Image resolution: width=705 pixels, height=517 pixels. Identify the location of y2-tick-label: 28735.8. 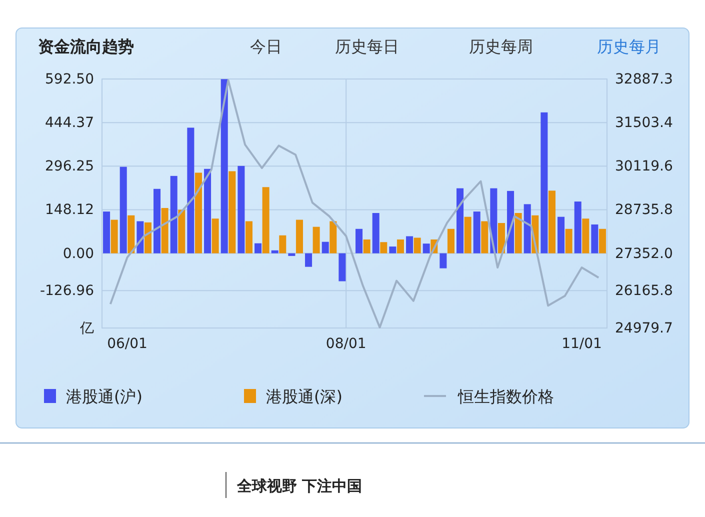
(644, 210).